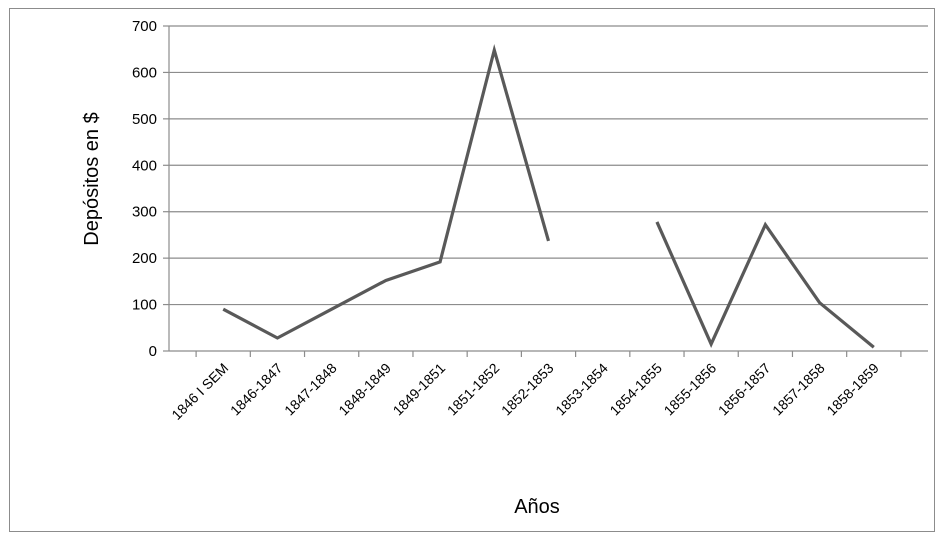 This screenshot has width=945, height=537. Describe the element at coordinates (364, 389) in the screenshot. I see `x-tick-label: 1848-1849` at that location.